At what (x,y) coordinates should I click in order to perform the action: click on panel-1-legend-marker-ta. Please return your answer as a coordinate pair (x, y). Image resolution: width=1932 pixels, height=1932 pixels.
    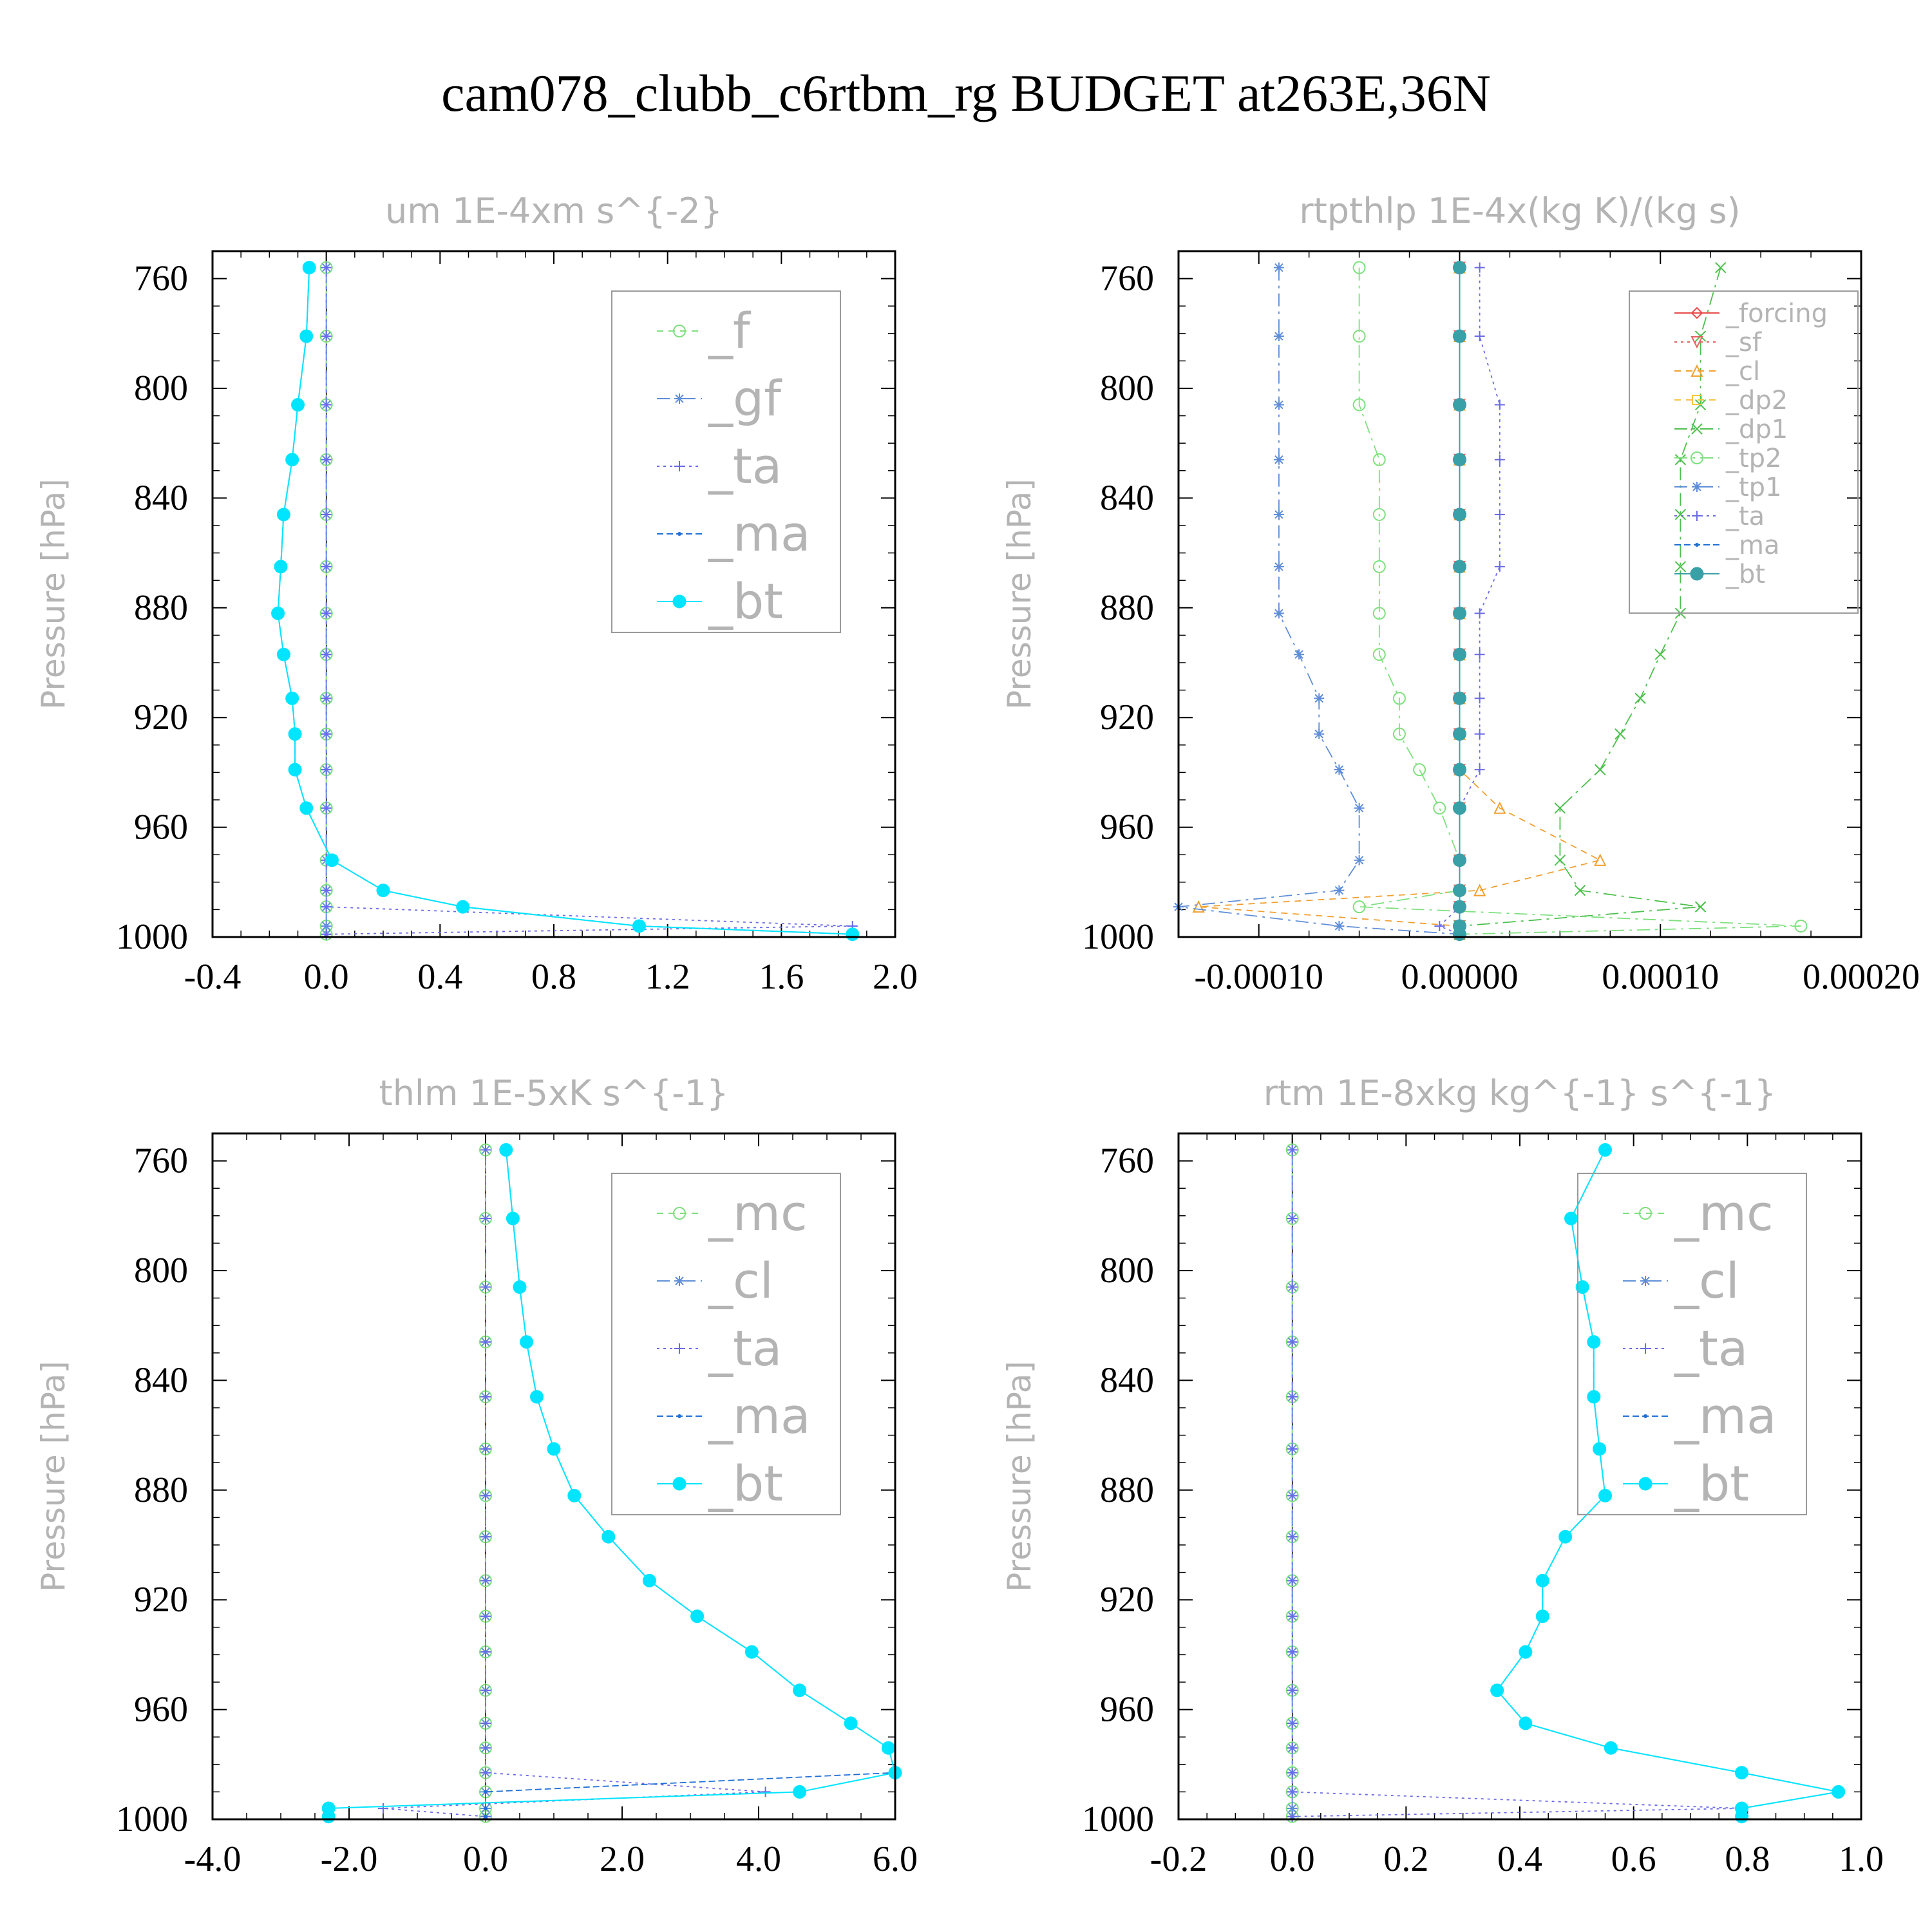
    Looking at the image, I should click on (680, 466).